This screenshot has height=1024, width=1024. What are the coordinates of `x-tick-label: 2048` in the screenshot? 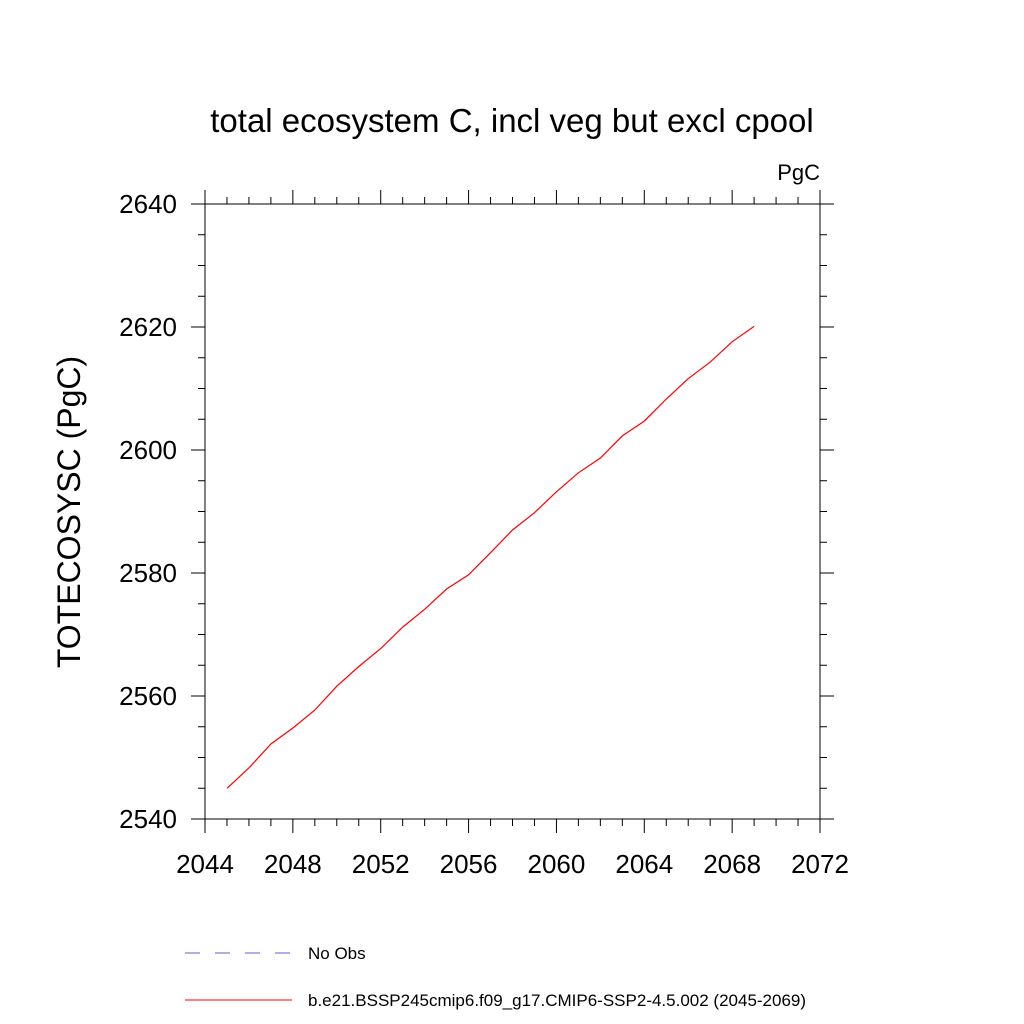 It's located at (293, 864).